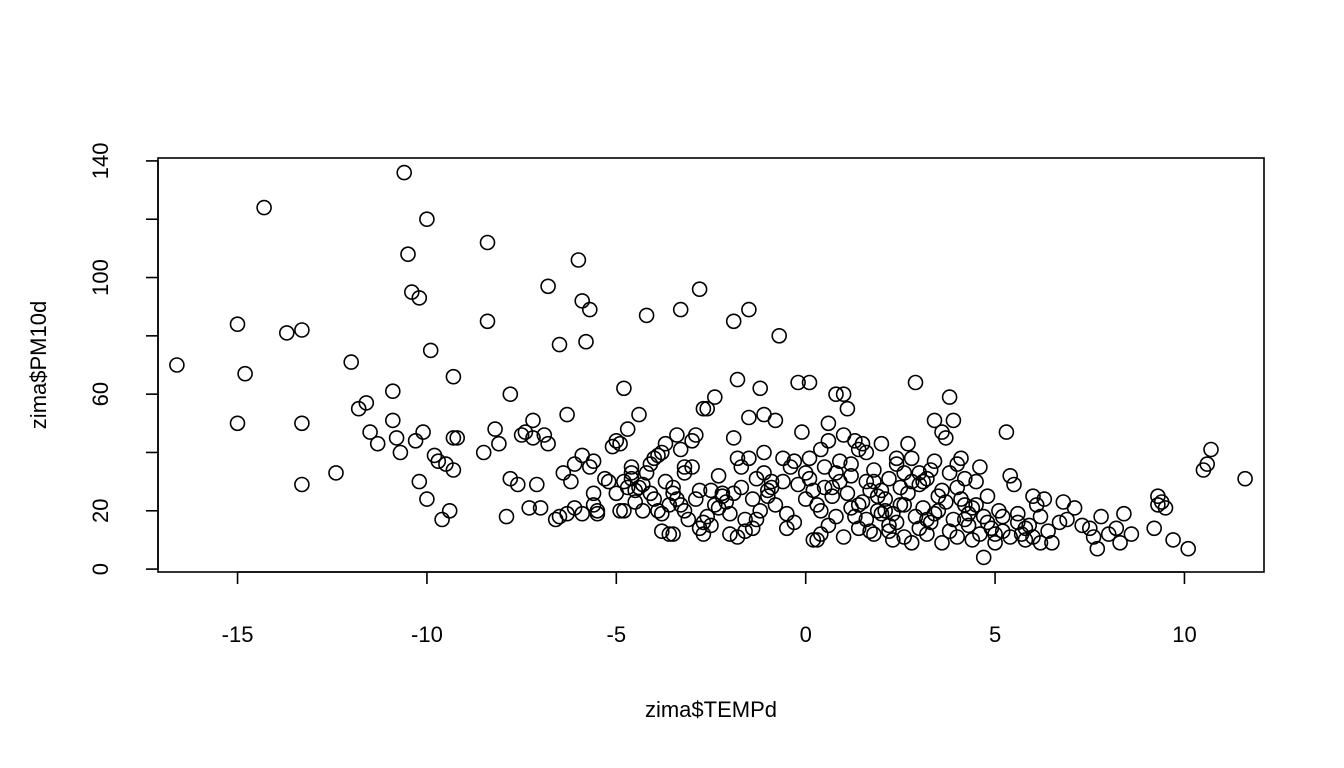 The image size is (1344, 768). Describe the element at coordinates (1184, 634) in the screenshot. I see `x-tick-label: 10` at that location.